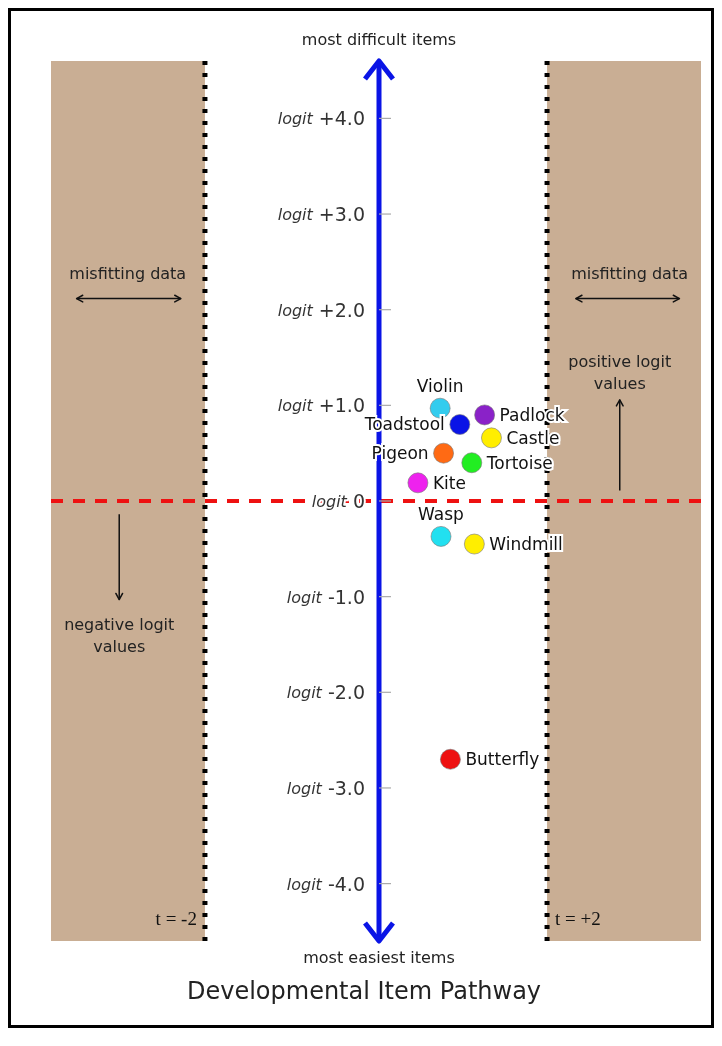 This screenshot has width=722, height=1046. What do you see at coordinates (532, 414) in the screenshot?
I see `series-label: Padlock` at bounding box center [532, 414].